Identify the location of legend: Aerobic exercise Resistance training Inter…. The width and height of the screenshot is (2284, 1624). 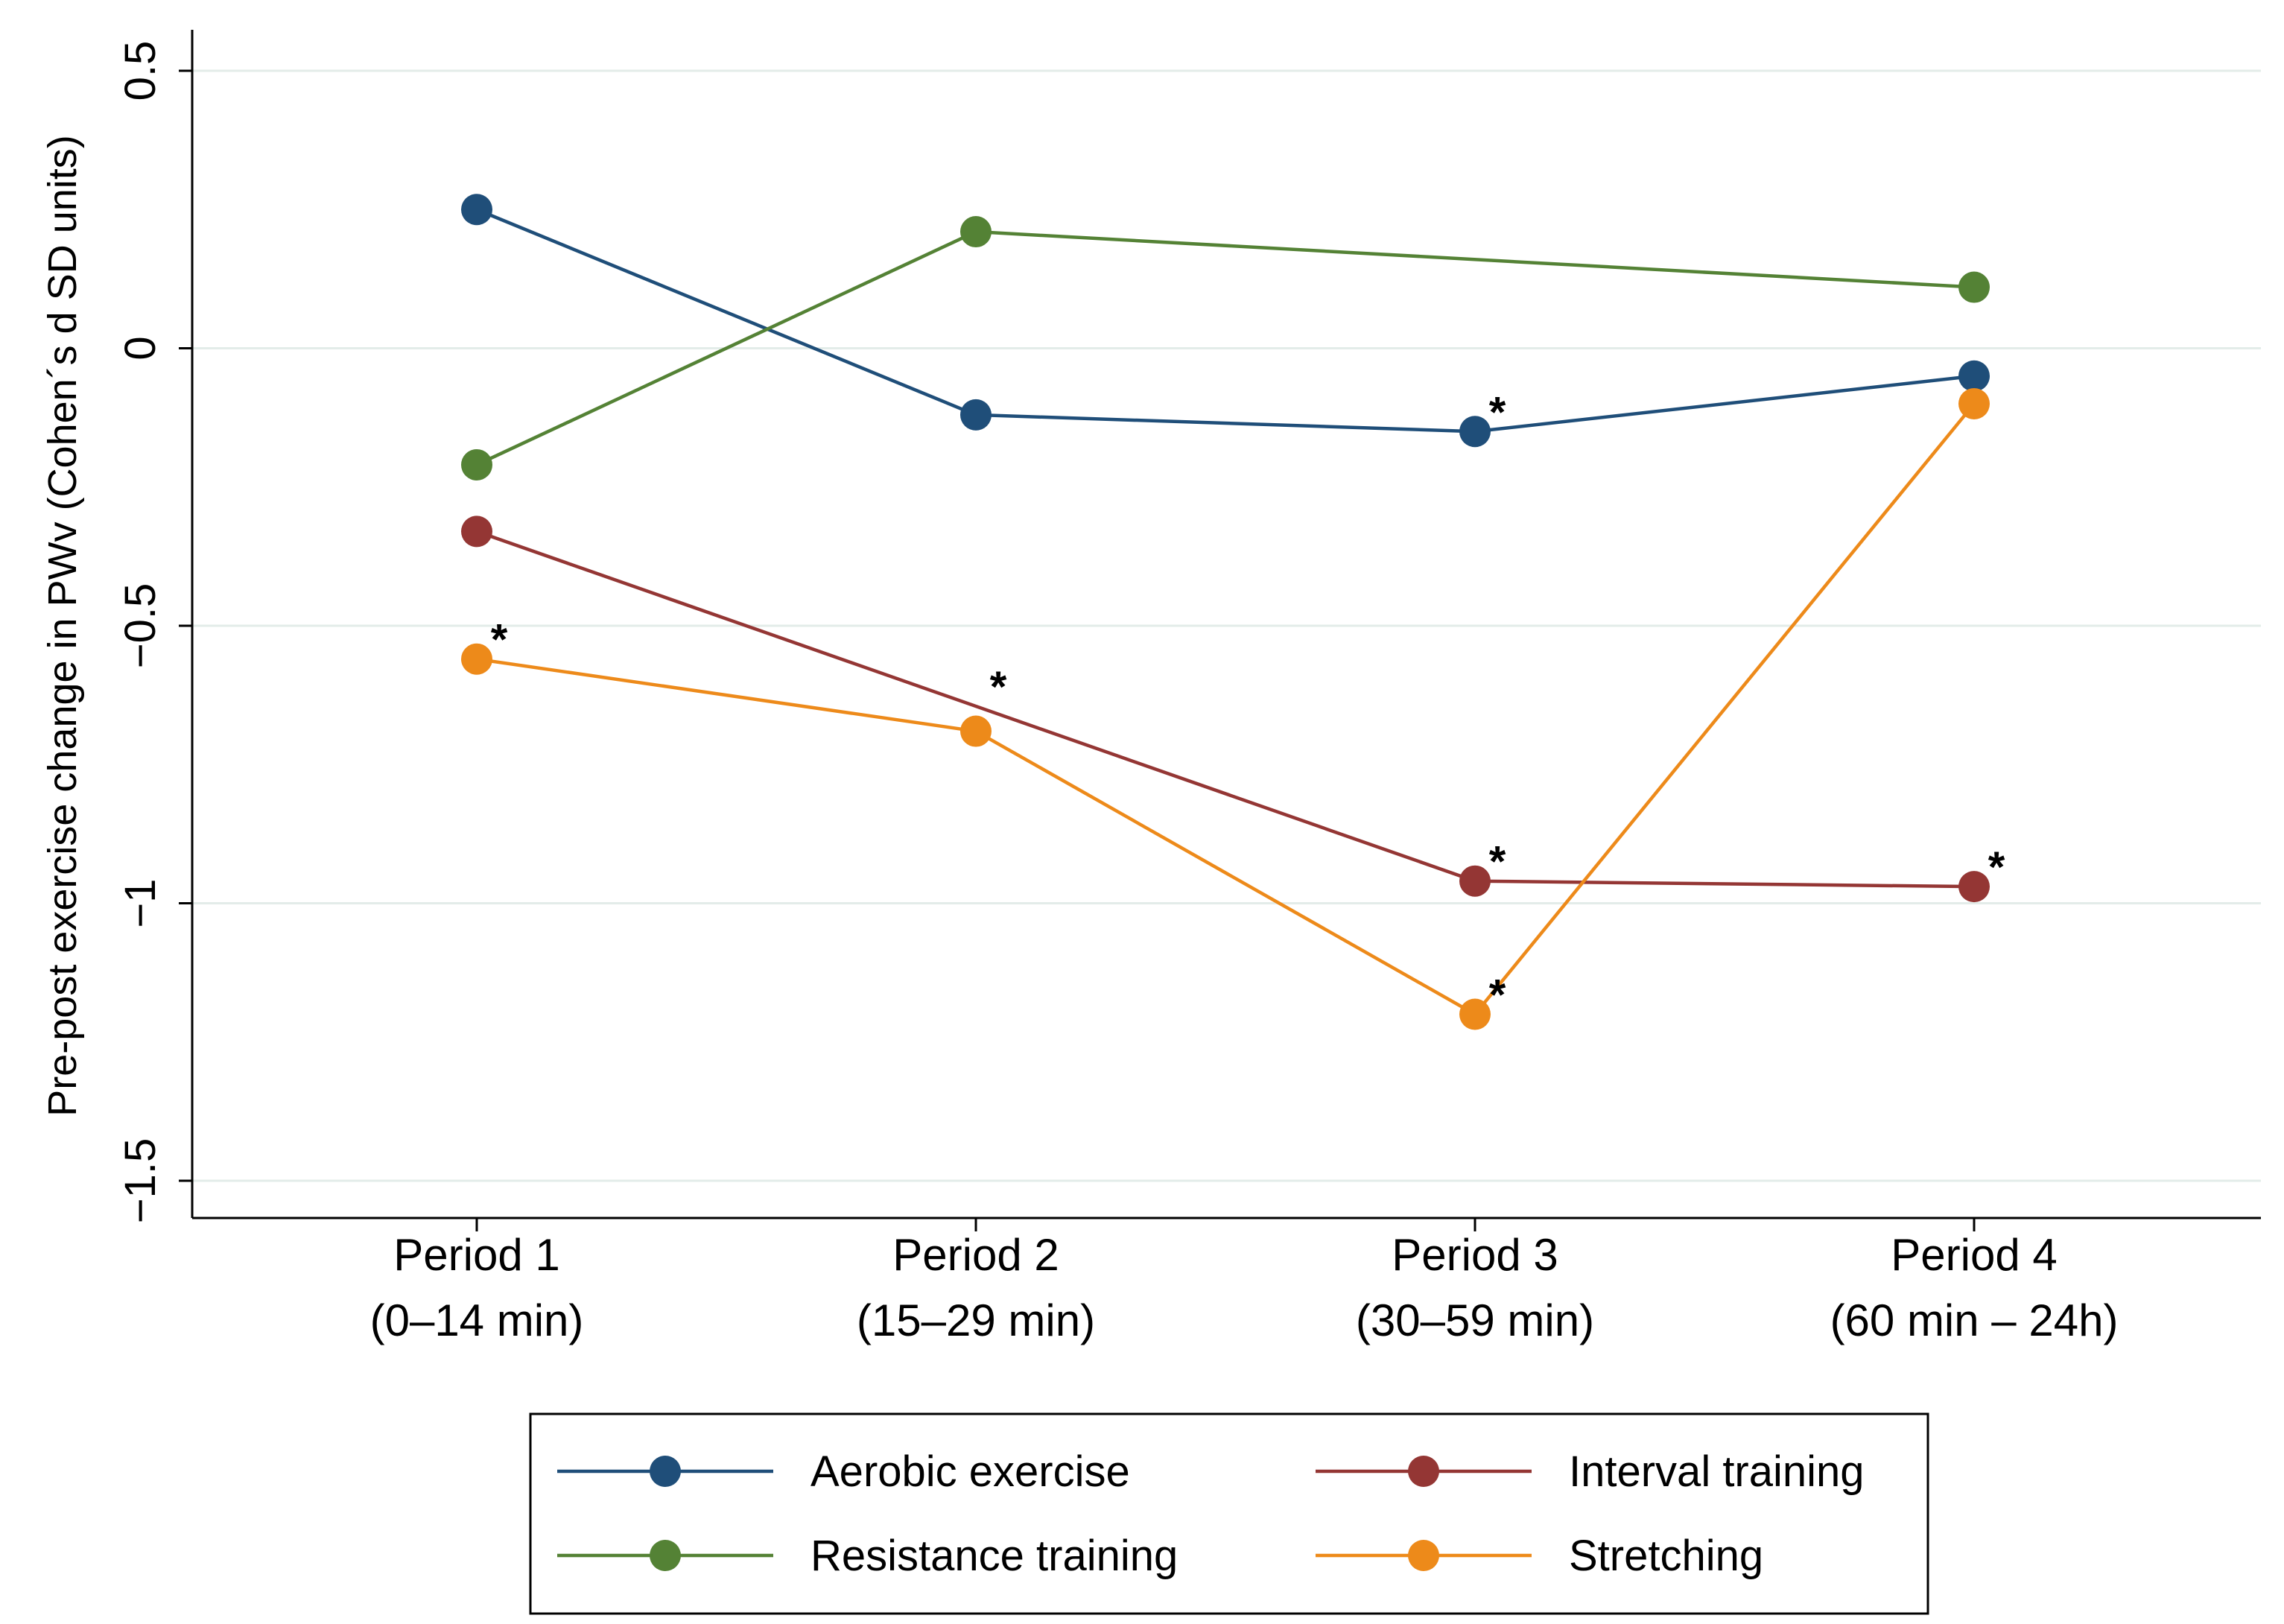
(1229, 1513).